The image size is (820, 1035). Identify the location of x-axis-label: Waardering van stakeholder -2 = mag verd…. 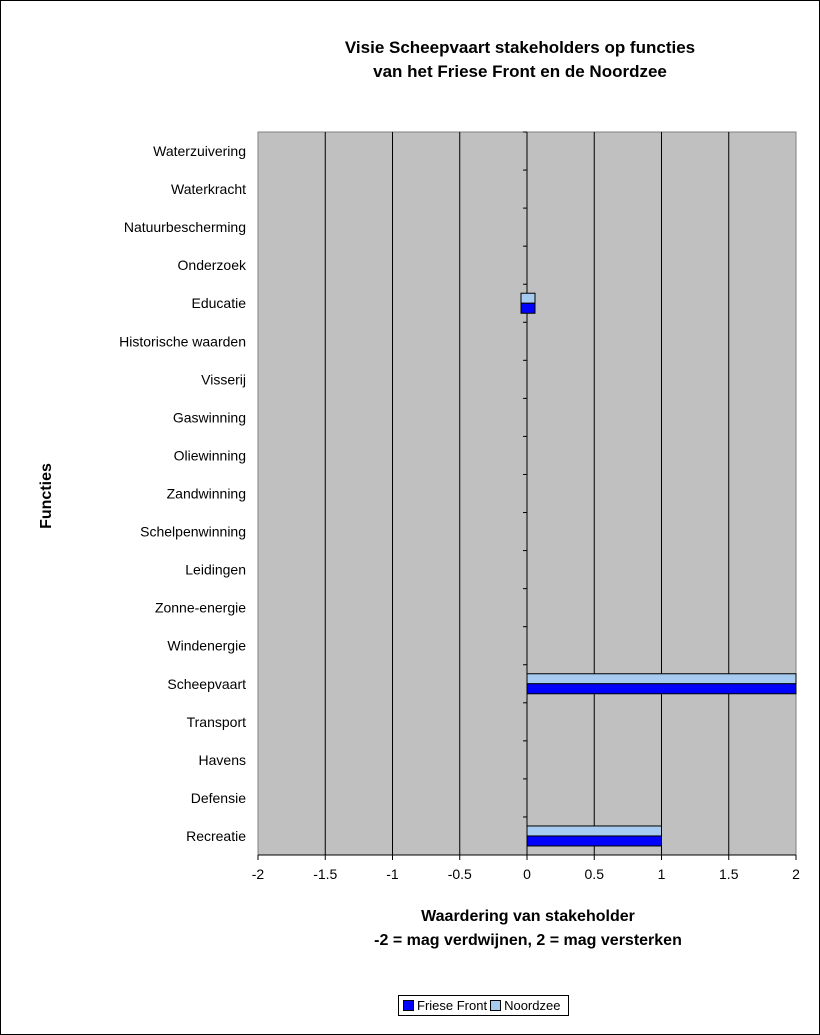
(528, 929).